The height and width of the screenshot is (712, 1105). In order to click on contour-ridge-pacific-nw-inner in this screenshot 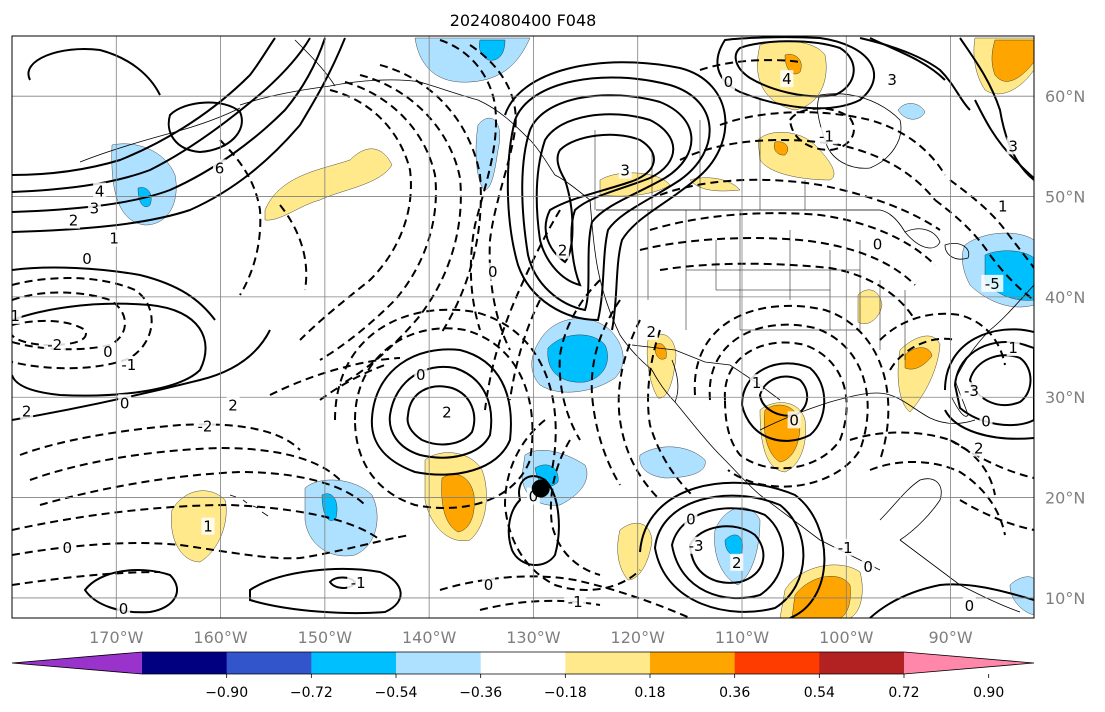, I will do `click(599, 198)`.